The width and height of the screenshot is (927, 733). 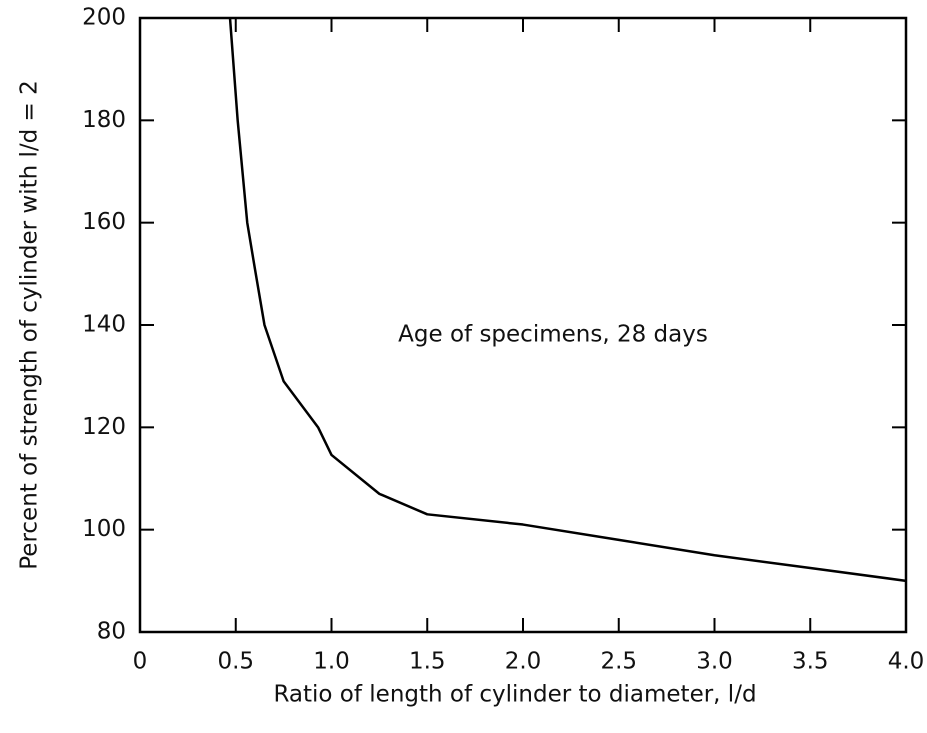 What do you see at coordinates (427, 662) in the screenshot?
I see `x-tick-label: 1.5` at bounding box center [427, 662].